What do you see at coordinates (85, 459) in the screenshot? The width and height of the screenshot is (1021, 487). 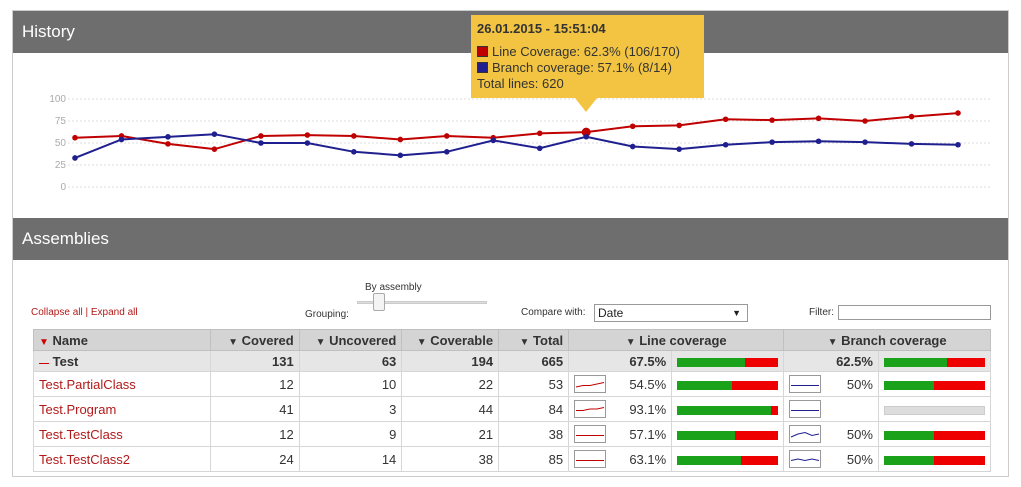 I see `class-link: Test.TestClass2` at bounding box center [85, 459].